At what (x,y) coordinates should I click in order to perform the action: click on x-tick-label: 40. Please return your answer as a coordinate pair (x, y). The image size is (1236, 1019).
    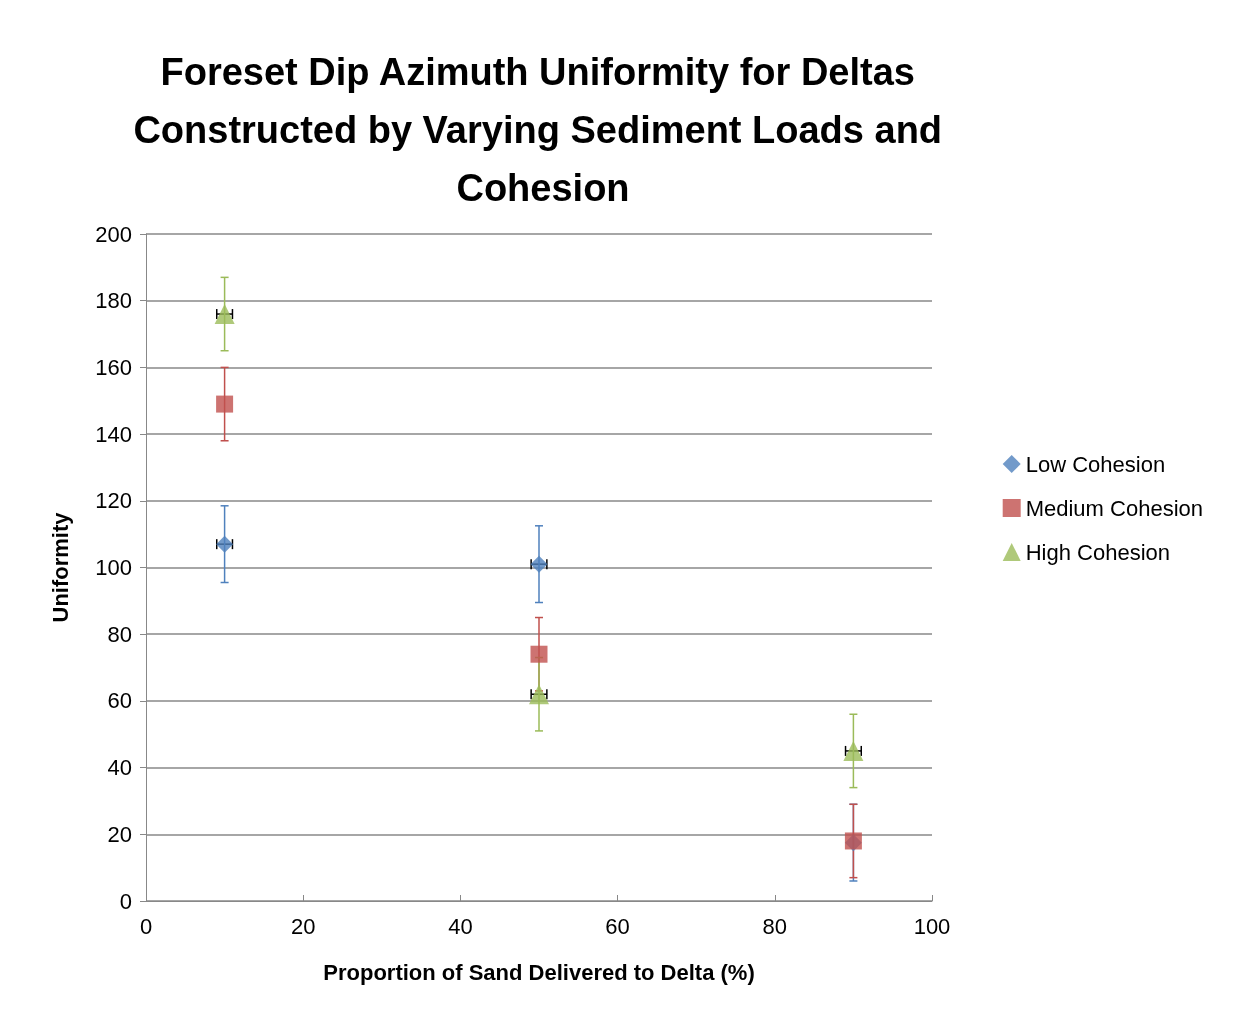
    Looking at the image, I should click on (460, 926).